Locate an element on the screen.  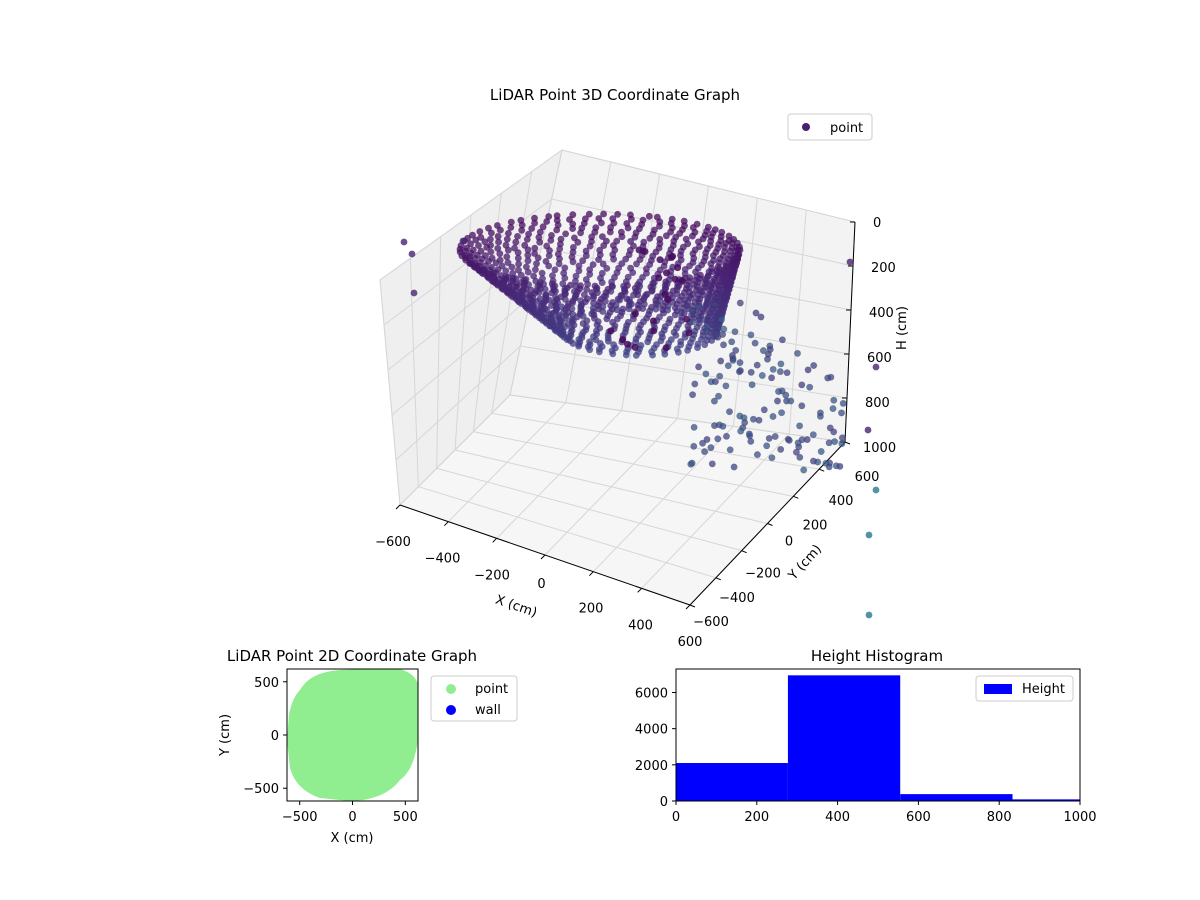
y-tick-label: −500 is located at coordinates (261, 789).